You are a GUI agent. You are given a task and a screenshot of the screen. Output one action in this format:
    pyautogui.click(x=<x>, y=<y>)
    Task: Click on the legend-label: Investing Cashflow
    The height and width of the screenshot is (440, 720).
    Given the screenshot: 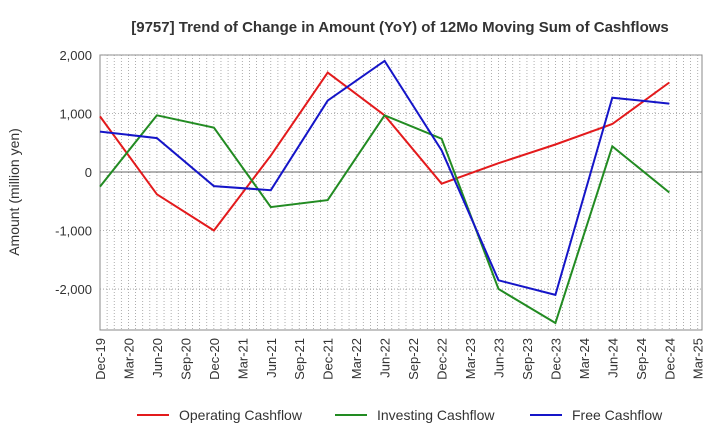 What is the action you would take?
    pyautogui.click(x=436, y=415)
    